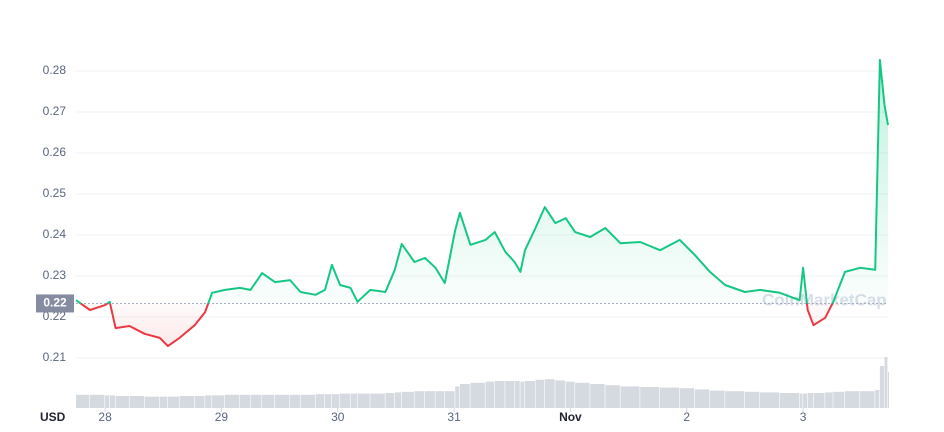  What do you see at coordinates (454, 417) in the screenshot?
I see `x-tick-label: 31` at bounding box center [454, 417].